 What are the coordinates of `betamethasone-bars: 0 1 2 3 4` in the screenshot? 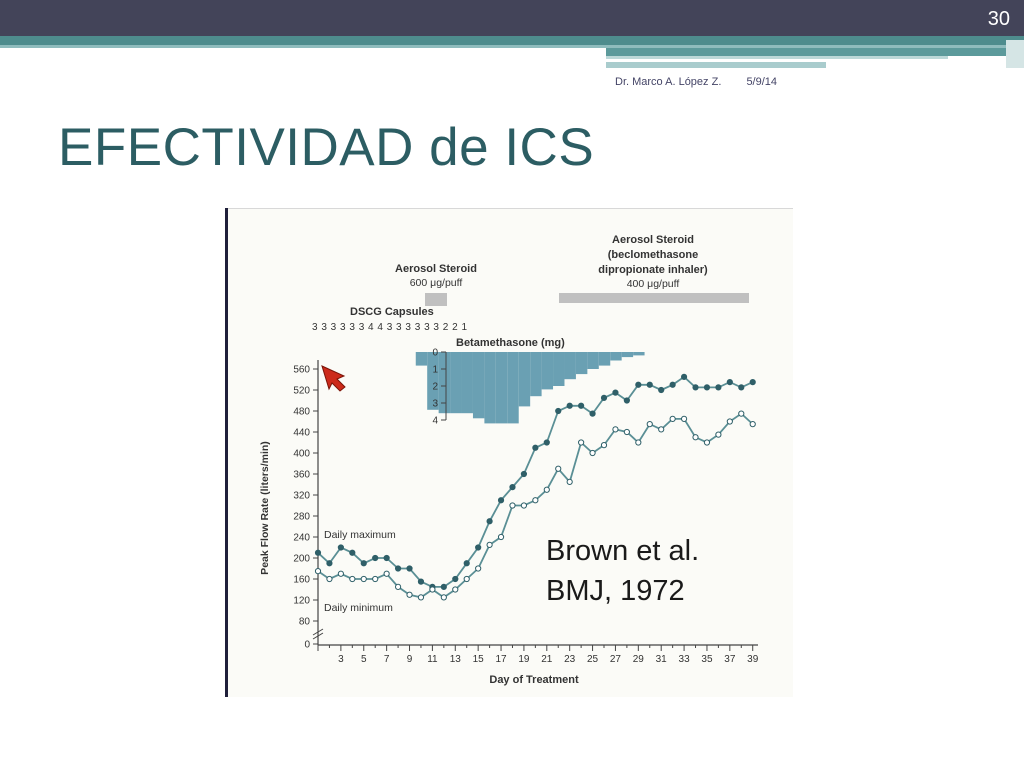 It's located at (530, 387).